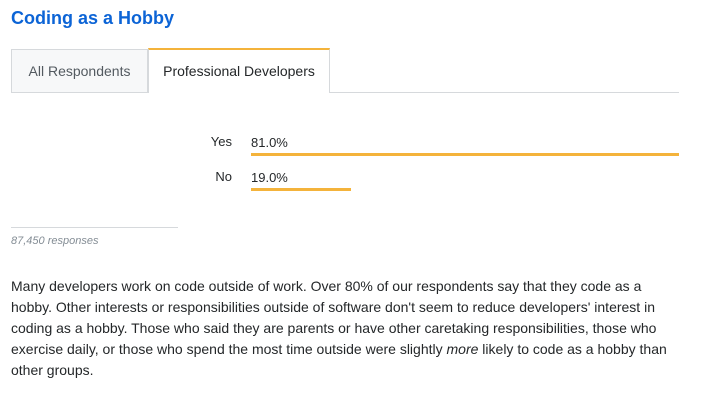 This screenshot has width=702, height=405. Describe the element at coordinates (462, 349) in the screenshot. I see `description-emphasis: more` at that location.